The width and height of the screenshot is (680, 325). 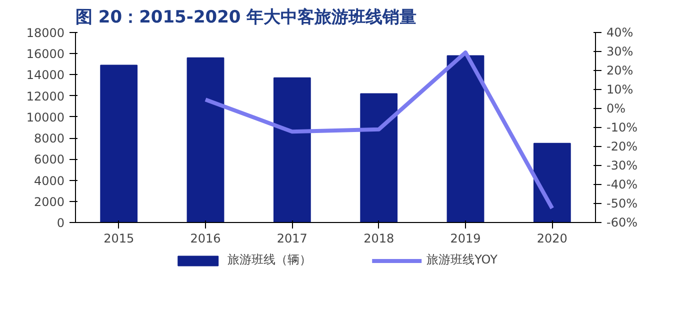 I want to click on y-tick-label: 0, so click(x=60, y=223).